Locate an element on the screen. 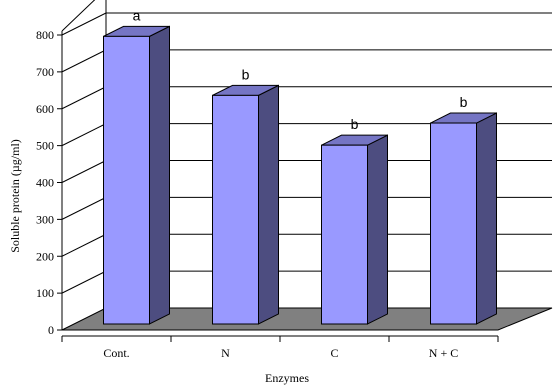  side-wall-top-edge is located at coordinates (78, 16).